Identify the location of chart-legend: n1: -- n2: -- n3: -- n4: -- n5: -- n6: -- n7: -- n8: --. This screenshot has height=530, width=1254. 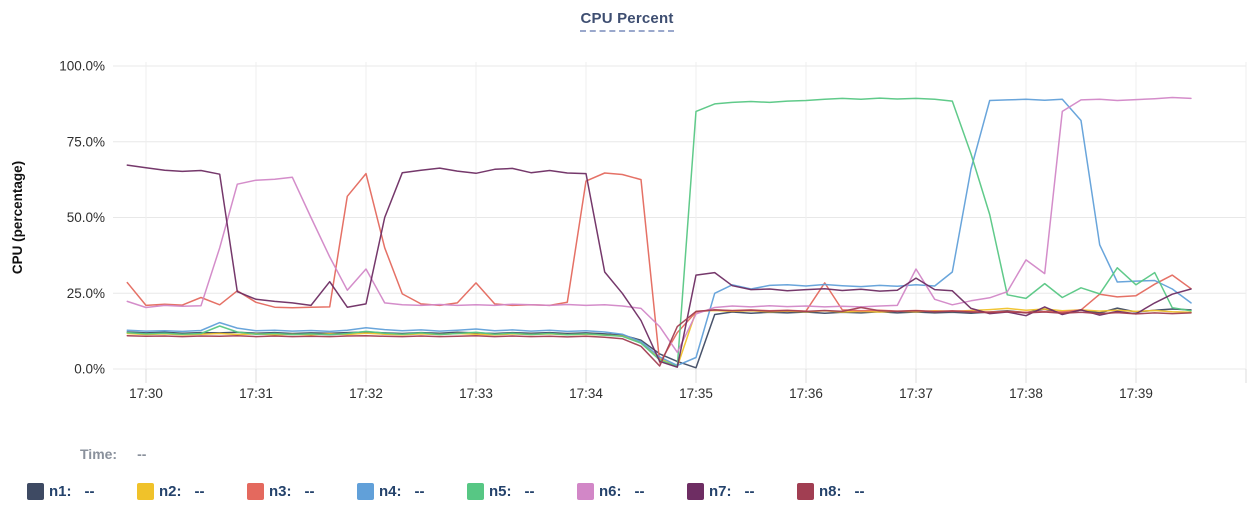
(467, 491).